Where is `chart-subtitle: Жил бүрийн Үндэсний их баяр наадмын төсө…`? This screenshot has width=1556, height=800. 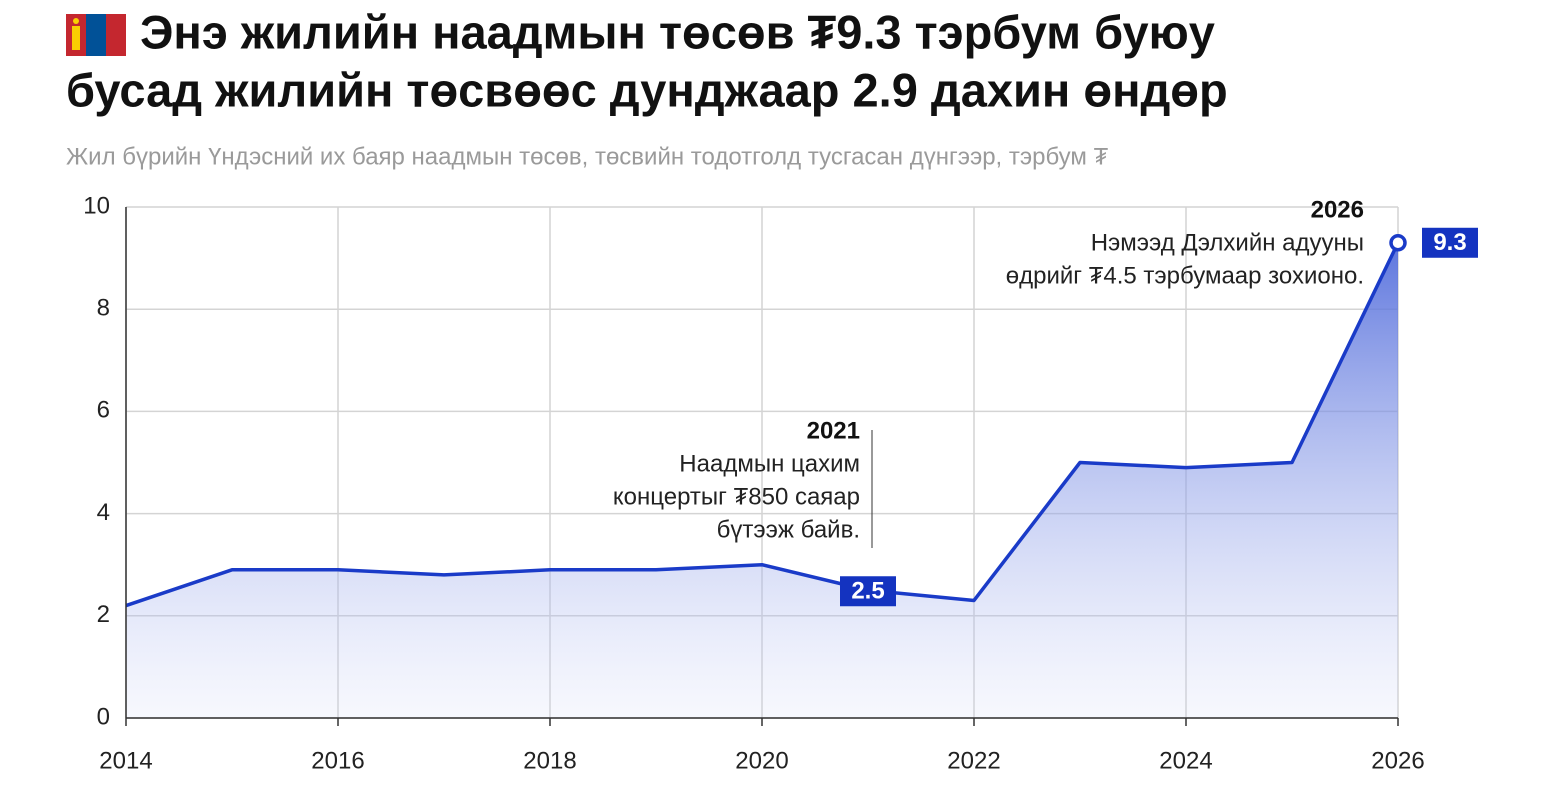
chart-subtitle: Жил бүрийн Үндэсний их баяр наадмын төсө… is located at coordinates (587, 156).